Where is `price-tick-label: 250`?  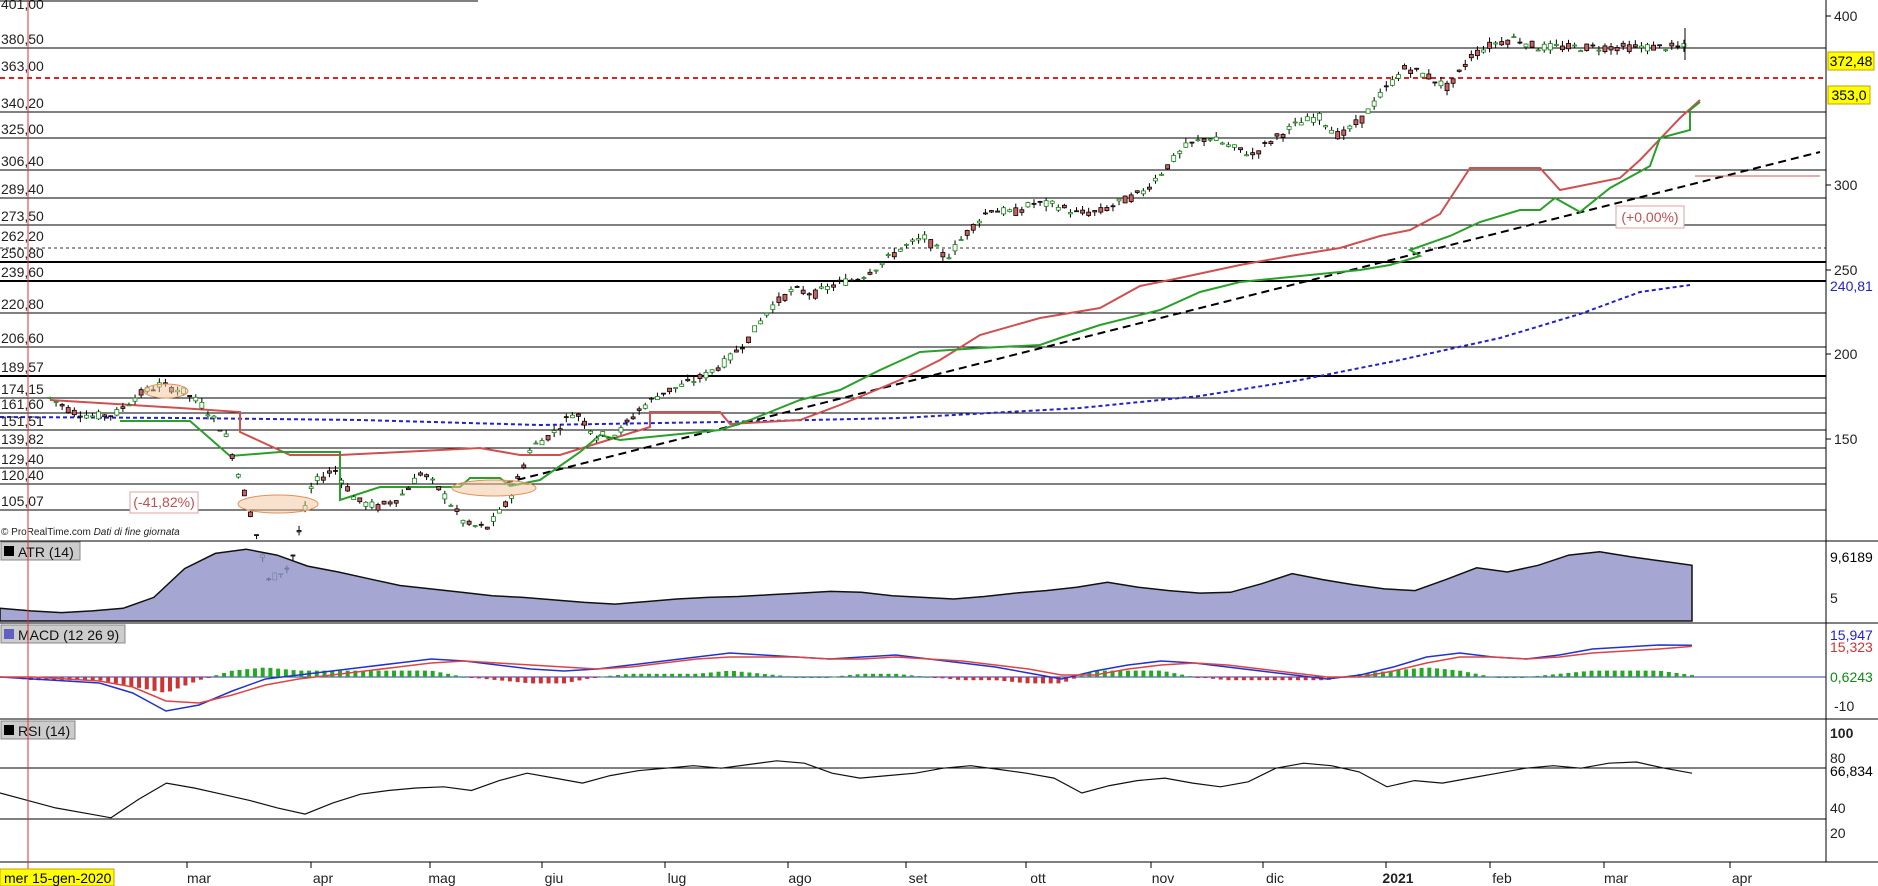
price-tick-label: 250 is located at coordinates (1846, 270).